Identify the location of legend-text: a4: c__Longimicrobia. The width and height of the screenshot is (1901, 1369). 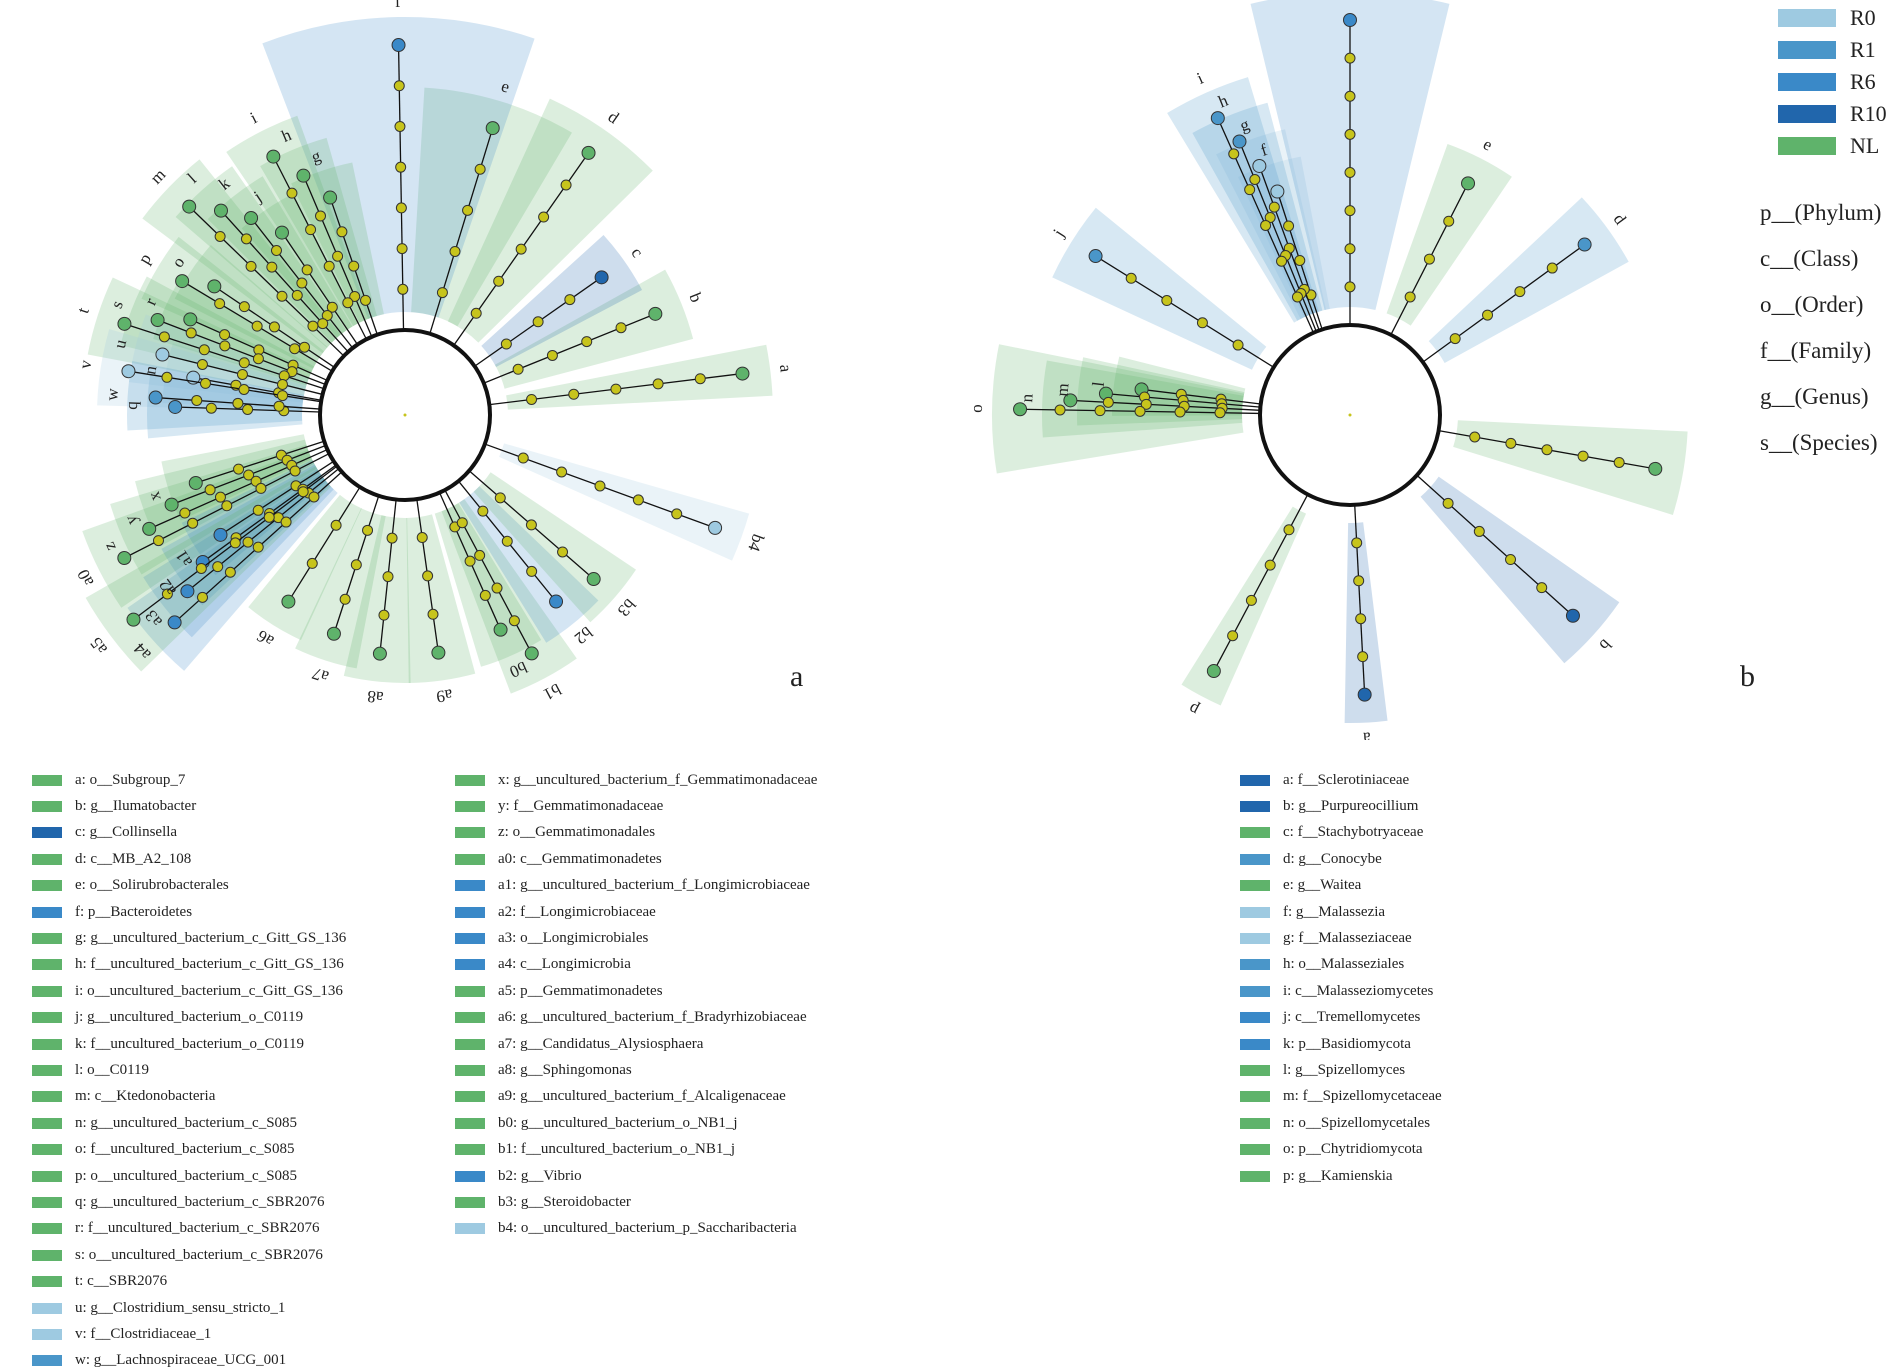
(564, 964).